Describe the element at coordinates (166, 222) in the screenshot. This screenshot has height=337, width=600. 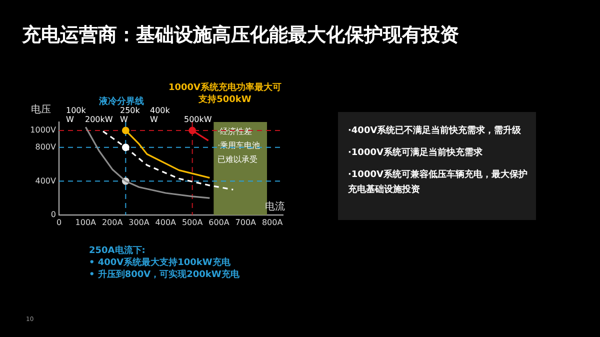
I see `x-tick-label: 400A` at that location.